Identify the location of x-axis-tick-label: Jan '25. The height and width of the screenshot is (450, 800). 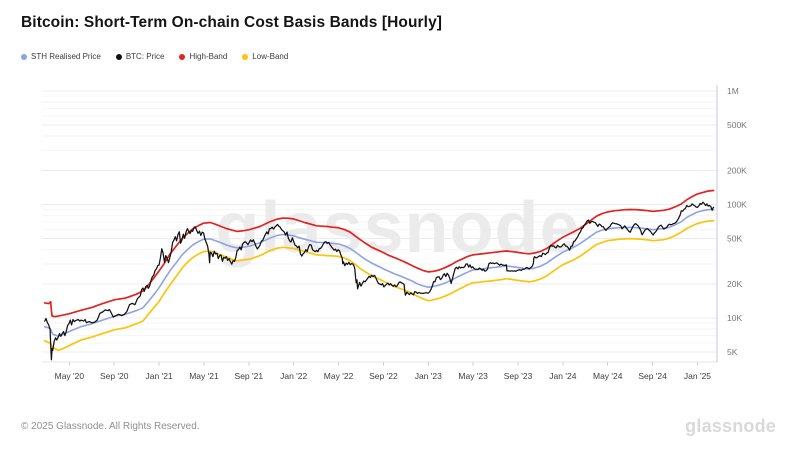
(697, 376).